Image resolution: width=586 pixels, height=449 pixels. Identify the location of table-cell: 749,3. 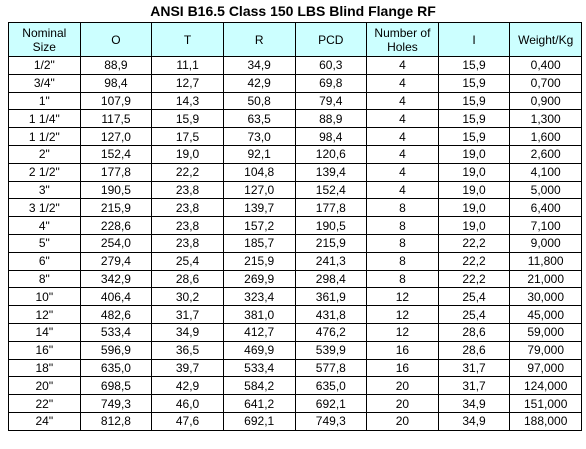
(116, 403).